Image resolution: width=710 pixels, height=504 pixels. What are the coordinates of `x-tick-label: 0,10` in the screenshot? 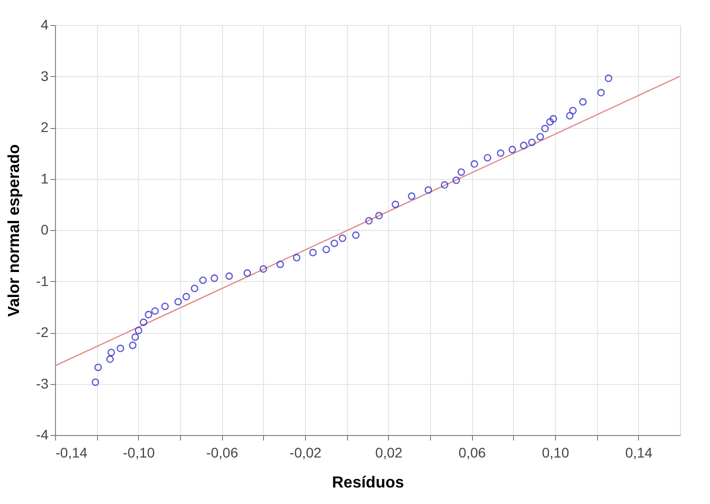 It's located at (556, 452).